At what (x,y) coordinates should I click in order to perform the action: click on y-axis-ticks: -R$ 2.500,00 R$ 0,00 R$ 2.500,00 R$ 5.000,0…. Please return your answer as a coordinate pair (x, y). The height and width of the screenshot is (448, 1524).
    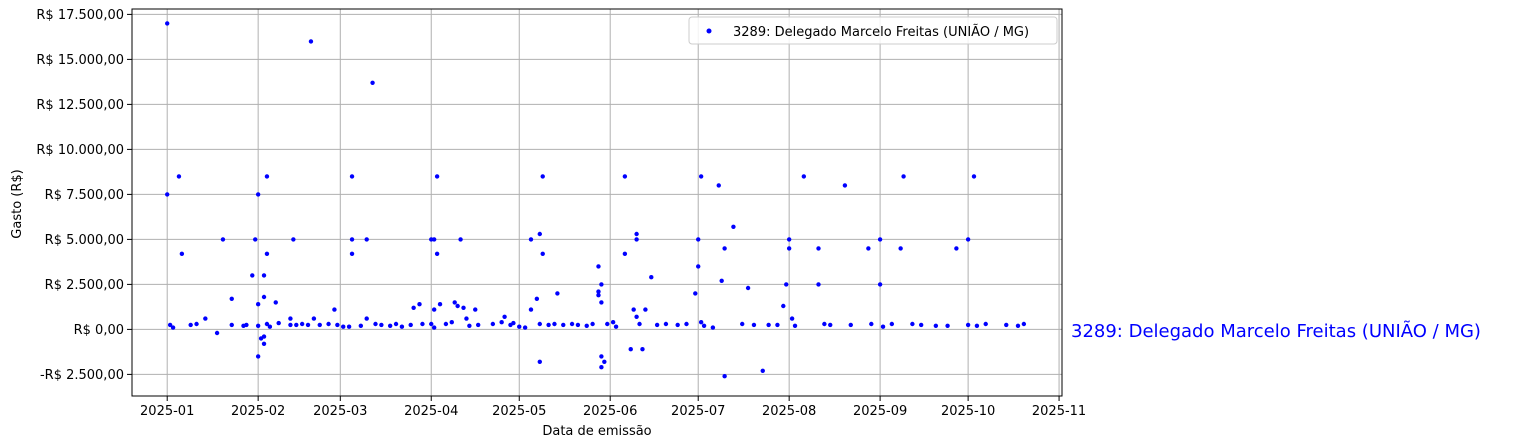
    Looking at the image, I should click on (84, 195).